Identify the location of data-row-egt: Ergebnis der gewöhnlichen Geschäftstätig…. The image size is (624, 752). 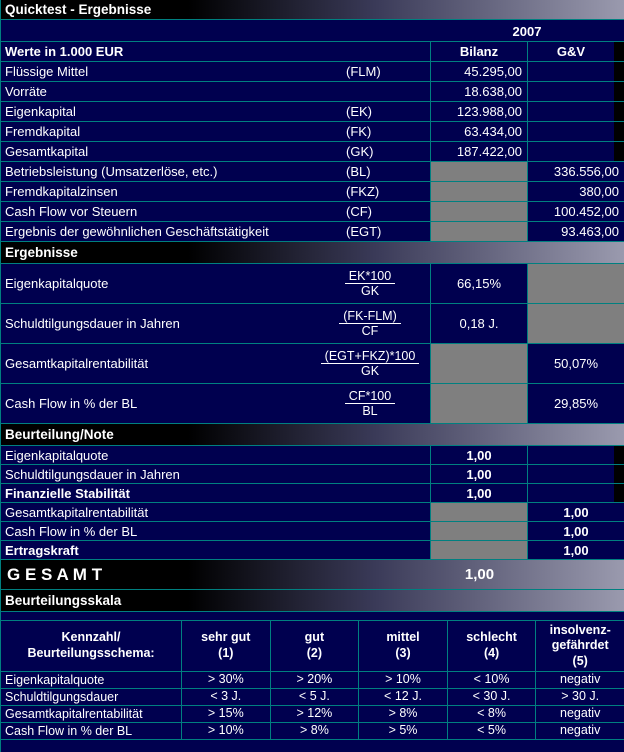
(312, 232).